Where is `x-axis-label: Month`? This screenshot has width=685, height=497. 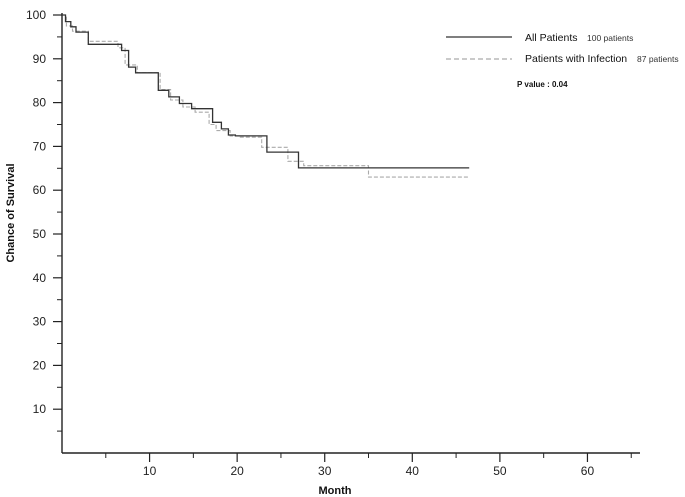 x-axis-label: Month is located at coordinates (335, 491).